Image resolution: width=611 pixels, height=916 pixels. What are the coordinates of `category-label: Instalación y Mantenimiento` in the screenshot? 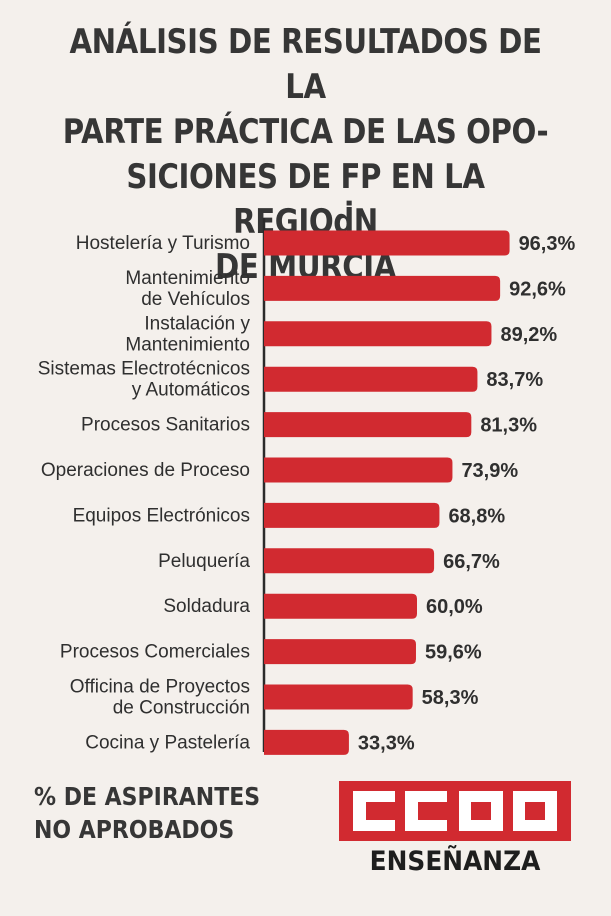 It's located at (187, 334).